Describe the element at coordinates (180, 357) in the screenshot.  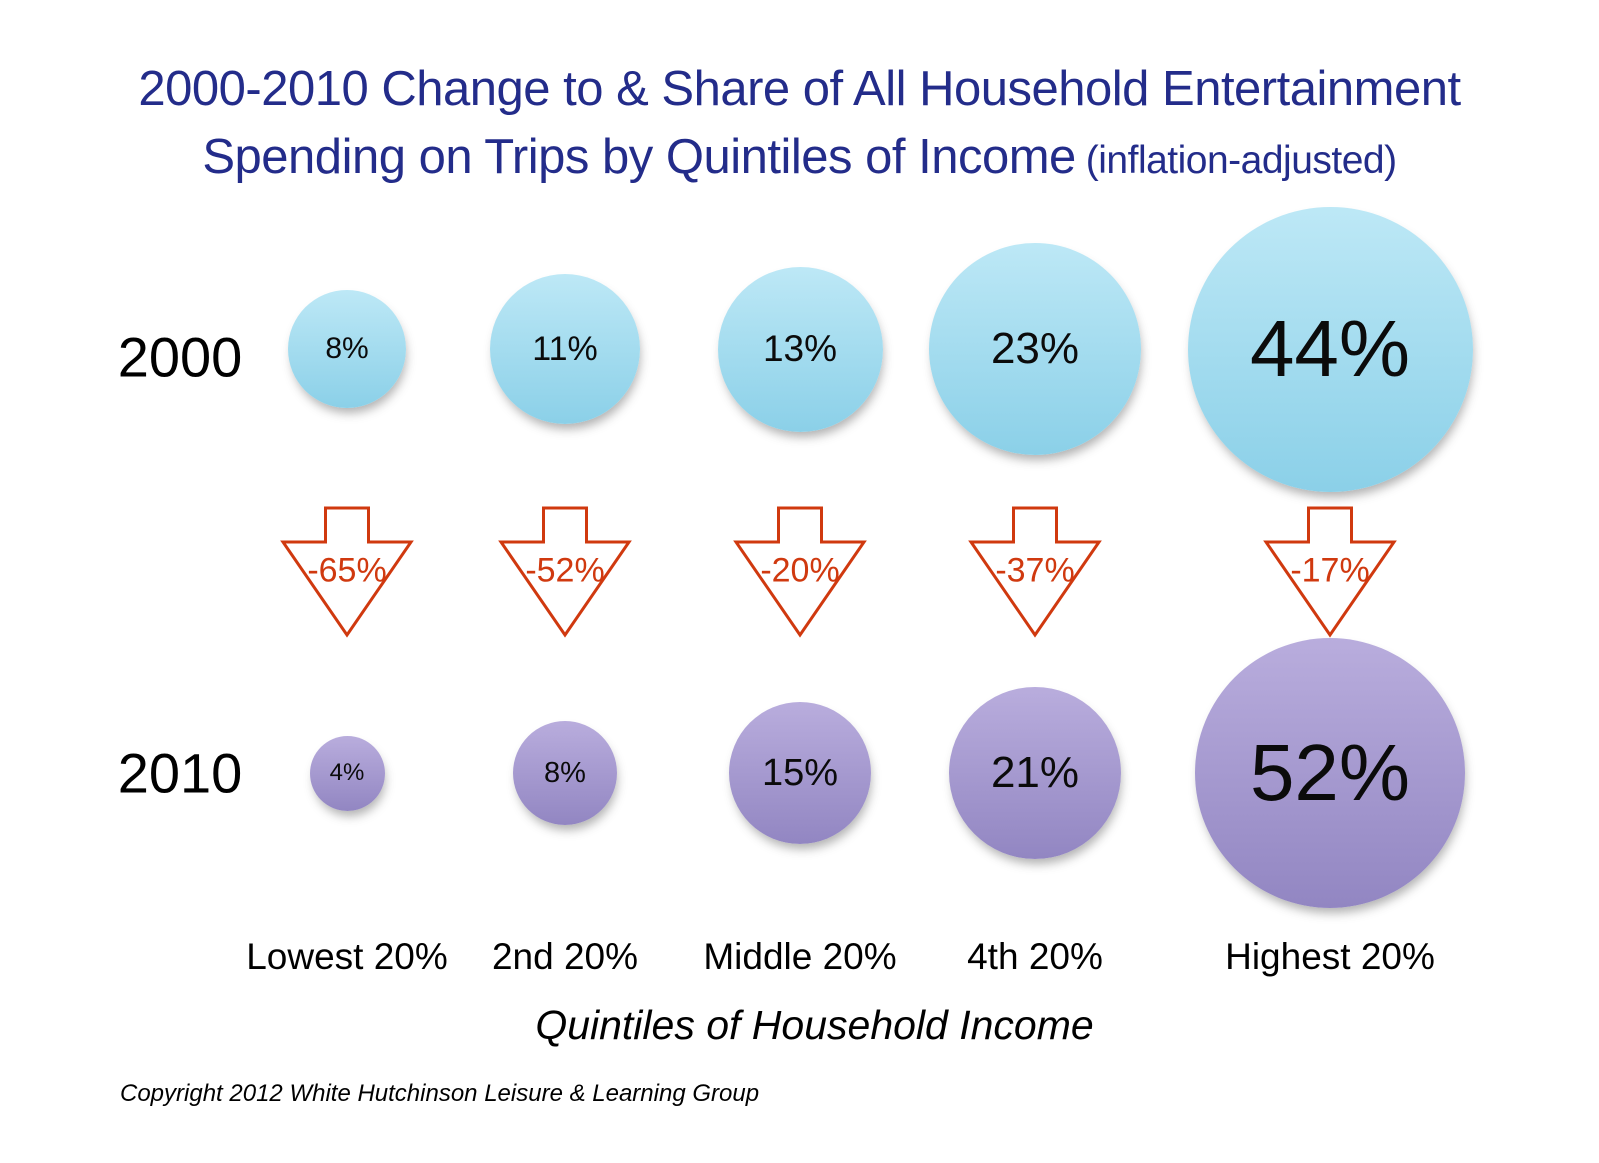
I see `row-label-2000: 2000` at that location.